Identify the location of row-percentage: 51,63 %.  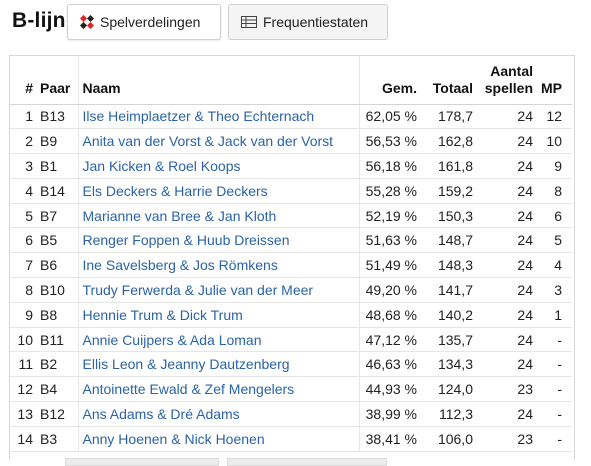
(390, 240).